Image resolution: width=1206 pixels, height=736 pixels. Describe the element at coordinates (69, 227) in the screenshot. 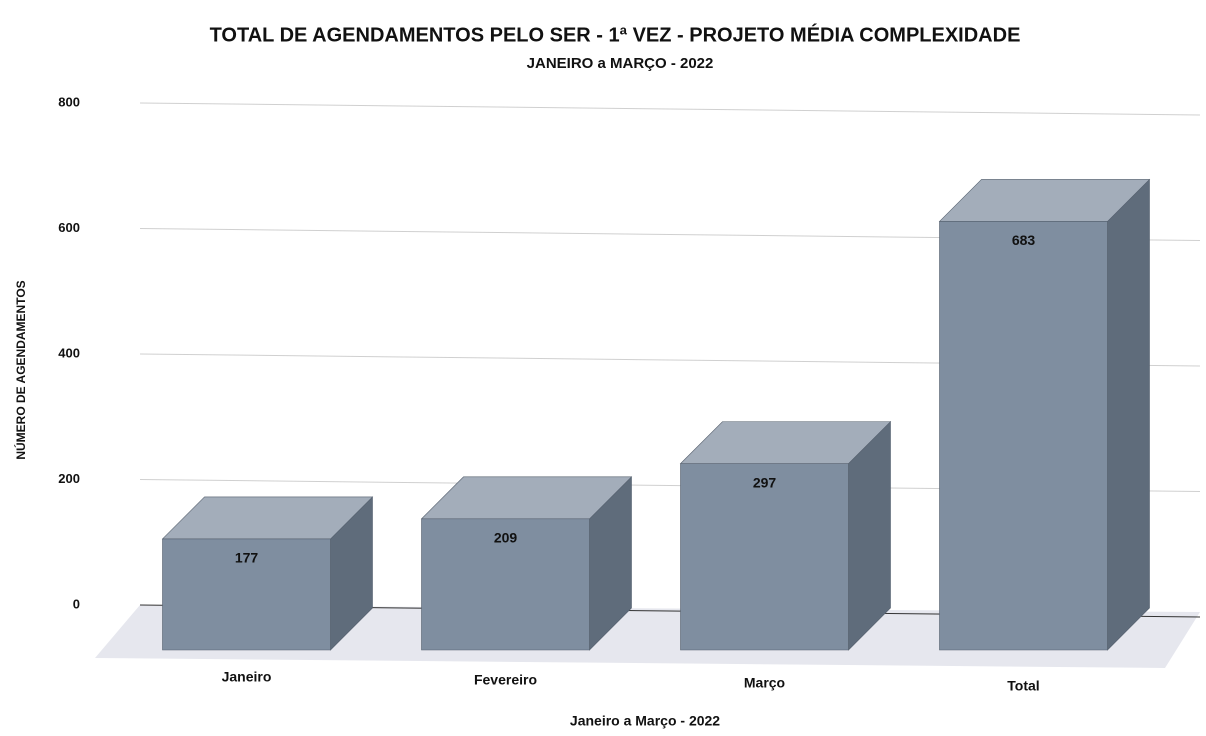

I see `y-tick-label: 600` at that location.